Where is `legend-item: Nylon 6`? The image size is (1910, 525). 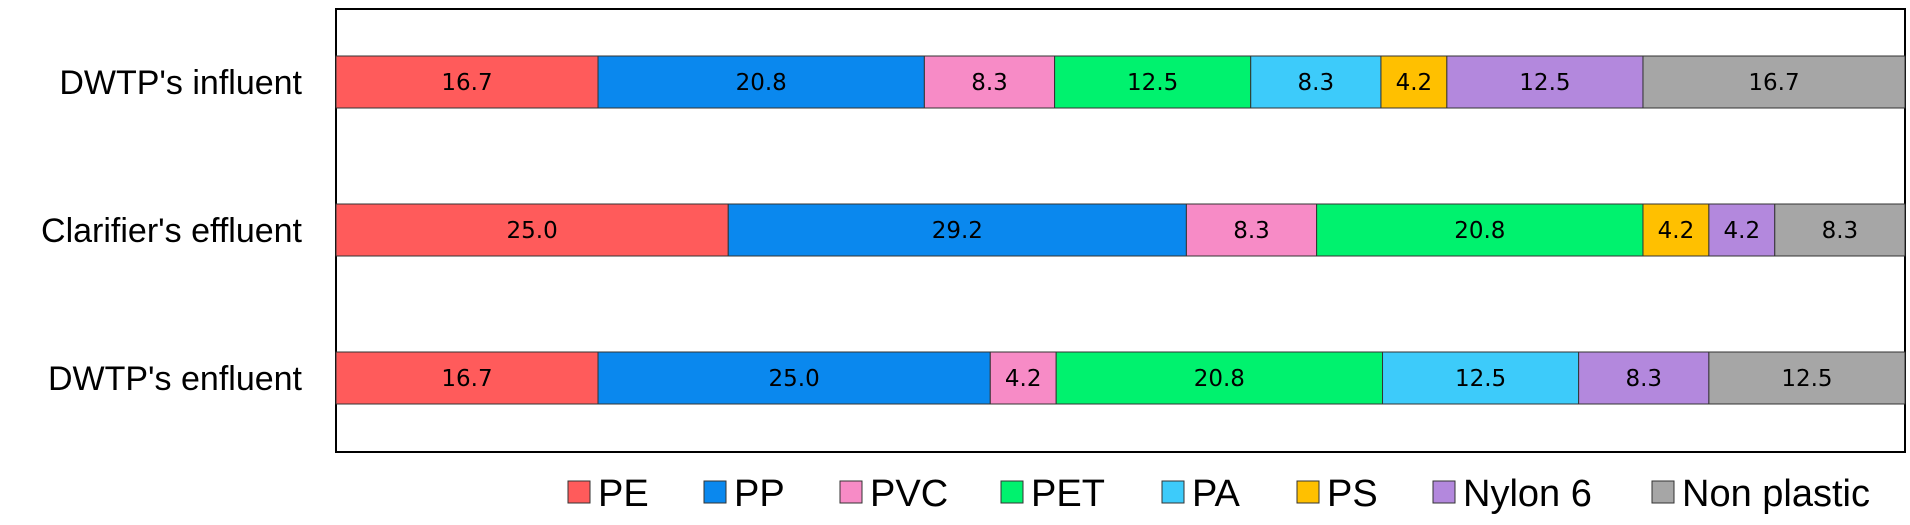 legend-item: Nylon 6 is located at coordinates (1512, 494).